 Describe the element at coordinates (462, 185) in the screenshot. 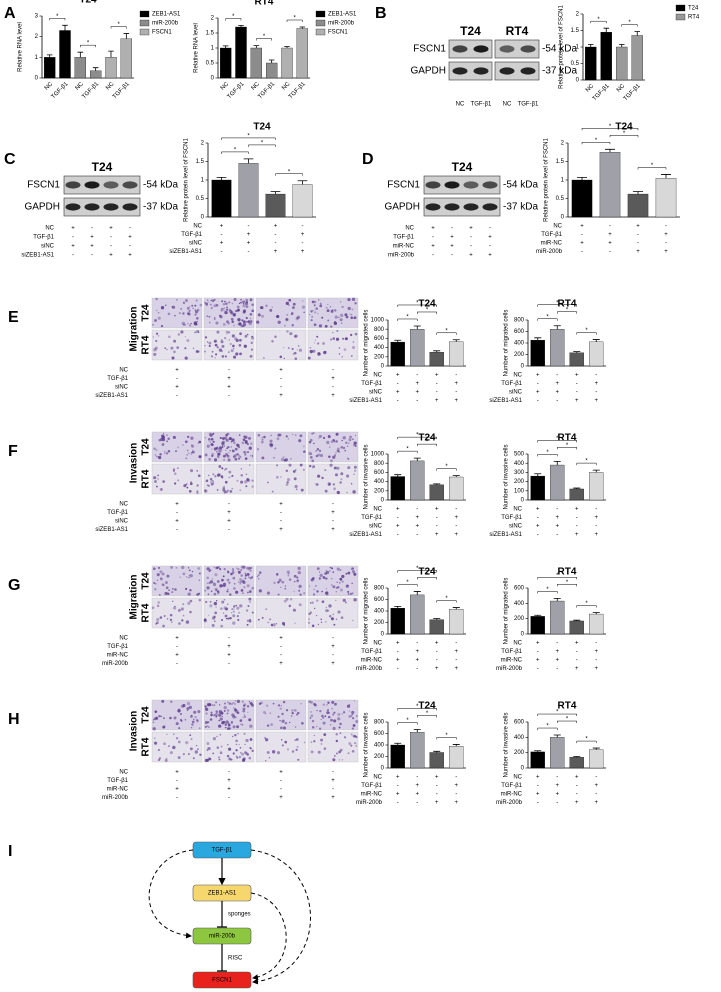

I see `blot-membrane` at that location.